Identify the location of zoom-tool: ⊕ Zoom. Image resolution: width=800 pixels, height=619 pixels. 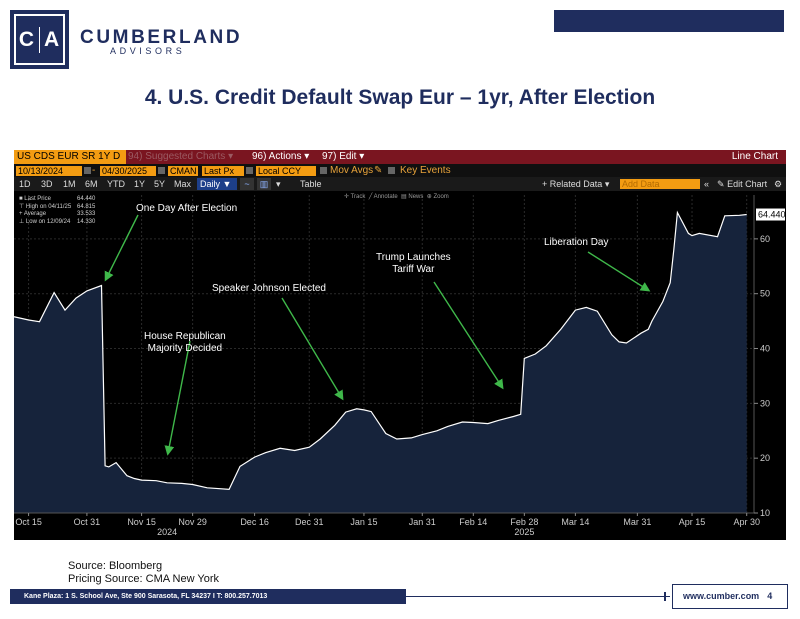
(437, 197).